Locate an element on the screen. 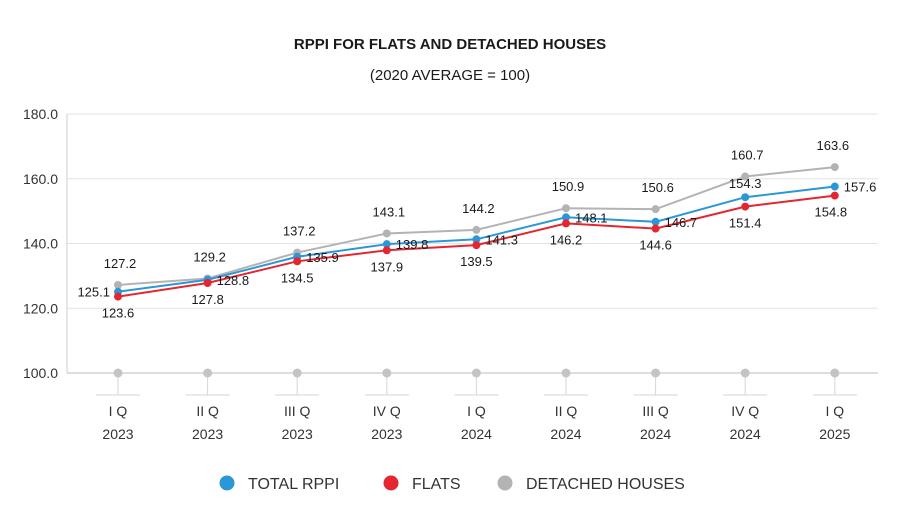 The width and height of the screenshot is (900, 510). data-label: 137.2 is located at coordinates (299, 231).